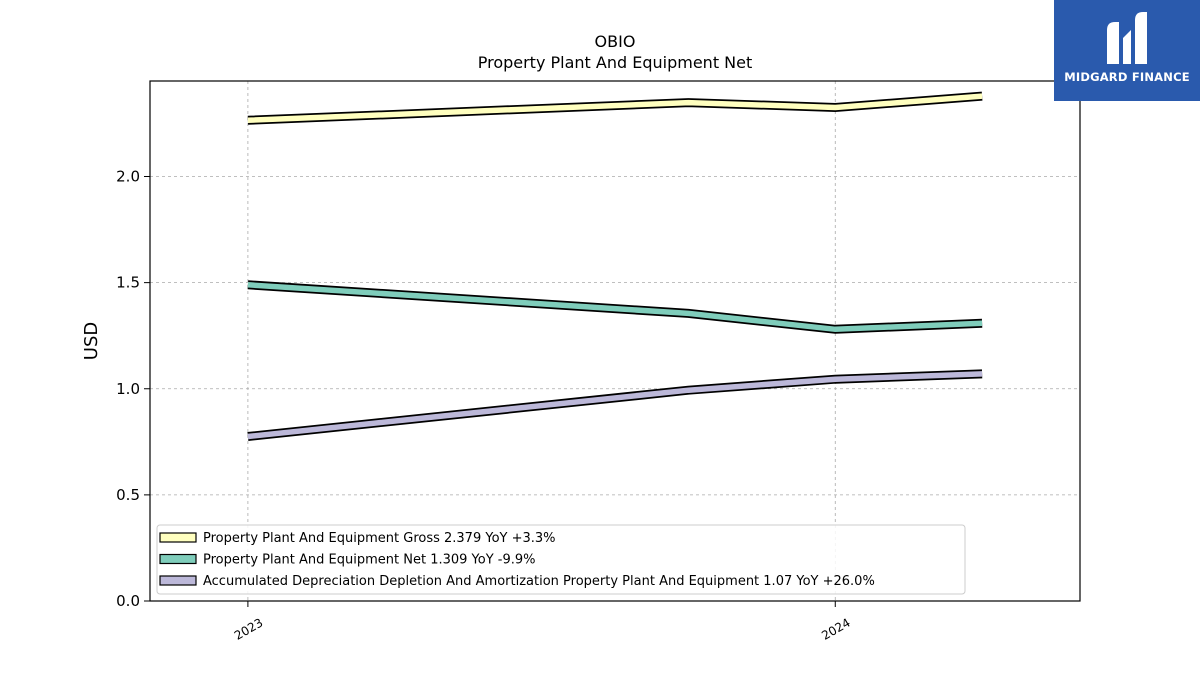 This screenshot has height=675, width=1200. Describe the element at coordinates (542, 622) in the screenshot. I see `x-axis: 2023 2024` at that location.